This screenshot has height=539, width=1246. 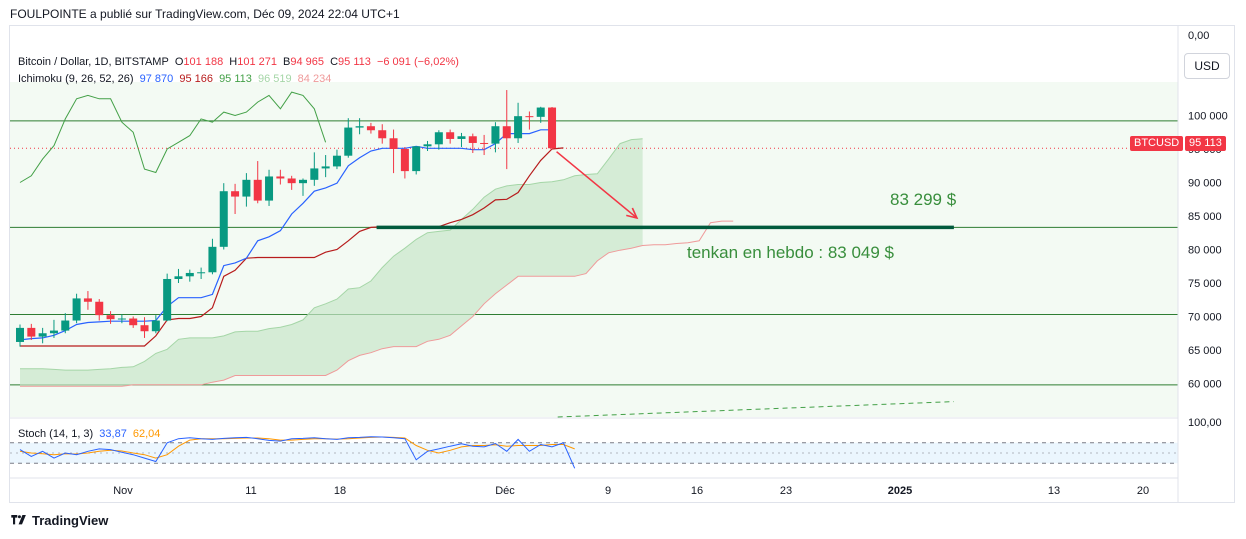 I want to click on tradingview-brand: TradingView, so click(x=59, y=520).